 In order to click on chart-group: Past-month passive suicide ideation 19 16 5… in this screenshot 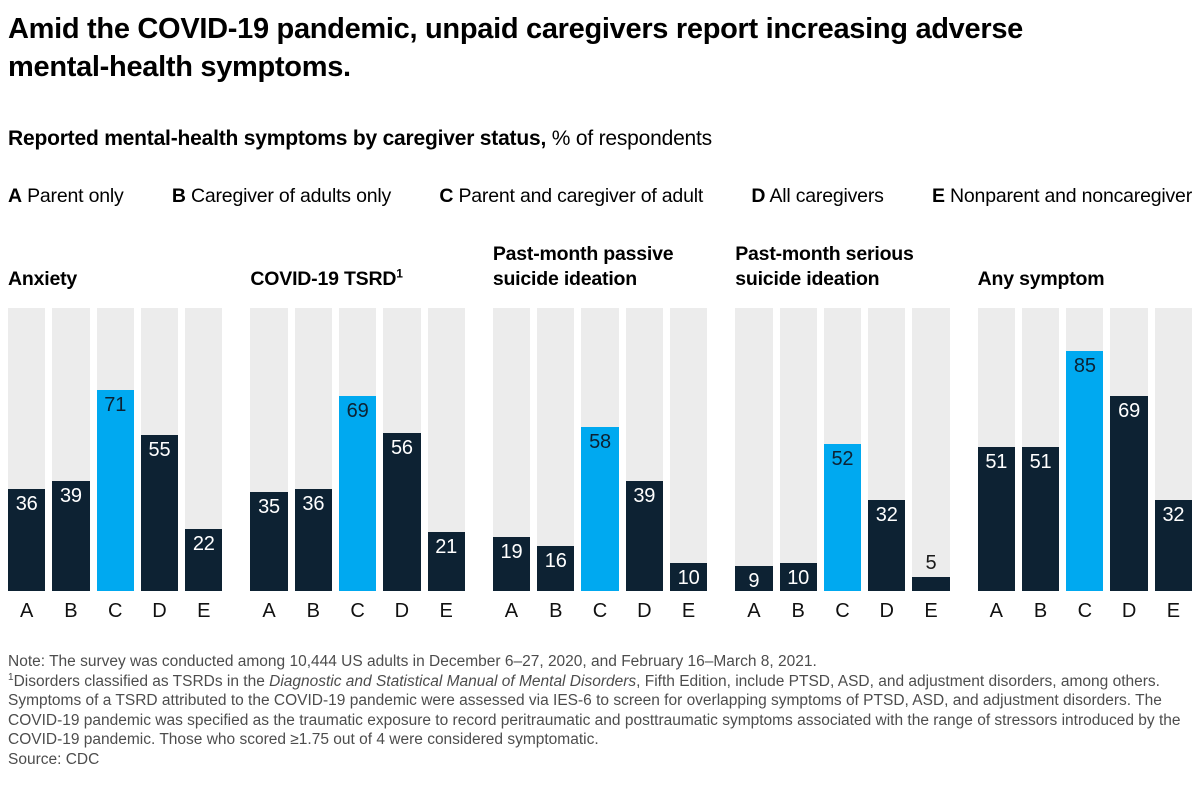, I will do `click(600, 431)`.